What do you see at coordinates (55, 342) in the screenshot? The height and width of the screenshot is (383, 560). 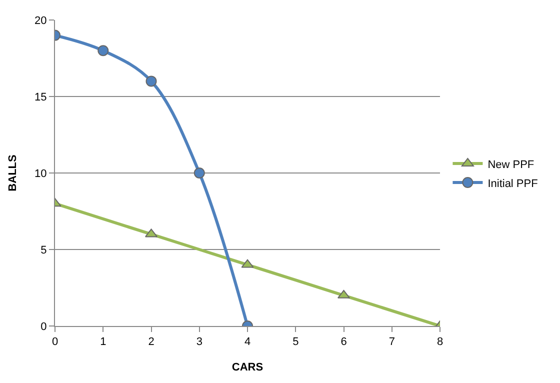 I see `x-tick-label: 0` at bounding box center [55, 342].